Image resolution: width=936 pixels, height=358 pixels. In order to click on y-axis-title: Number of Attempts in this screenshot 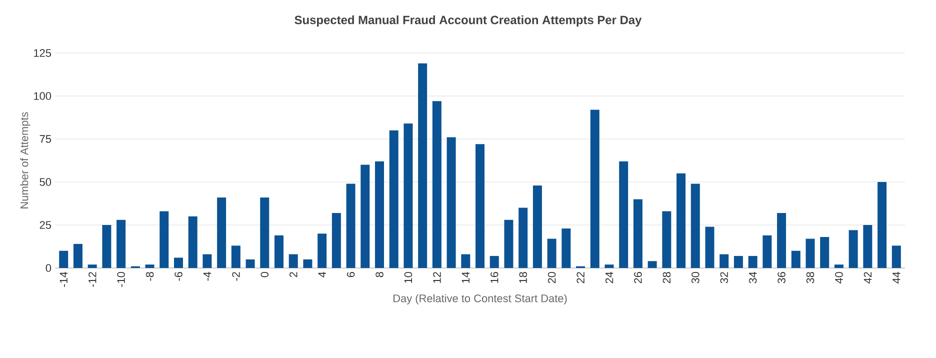, I will do `click(25, 160)`.